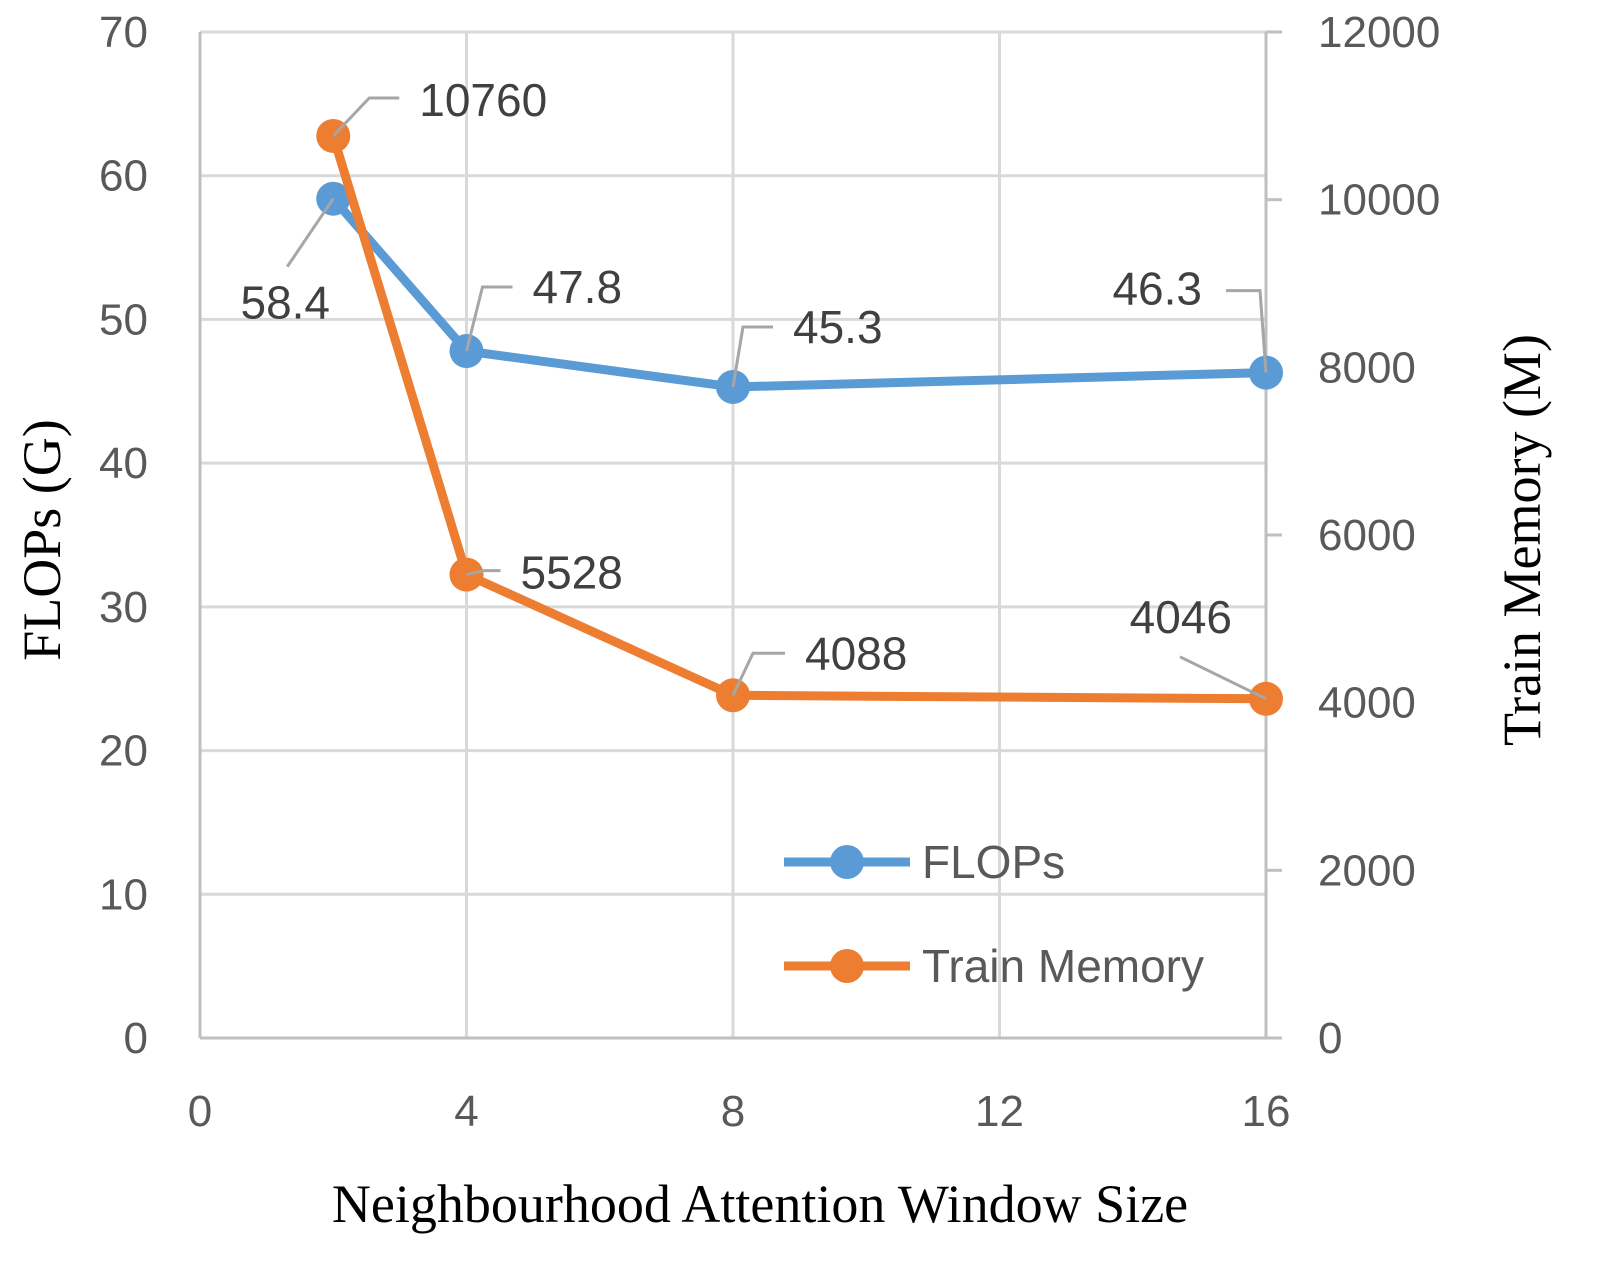  Describe the element at coordinates (838, 327) in the screenshot. I see `data-label-flops: 45.3` at that location.